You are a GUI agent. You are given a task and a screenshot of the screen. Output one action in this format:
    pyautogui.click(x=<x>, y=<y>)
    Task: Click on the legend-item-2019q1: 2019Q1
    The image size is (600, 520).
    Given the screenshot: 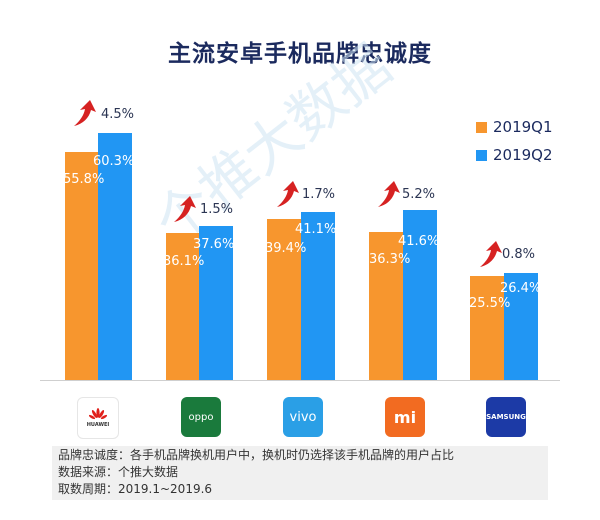 What is the action you would take?
    pyautogui.click(x=514, y=127)
    